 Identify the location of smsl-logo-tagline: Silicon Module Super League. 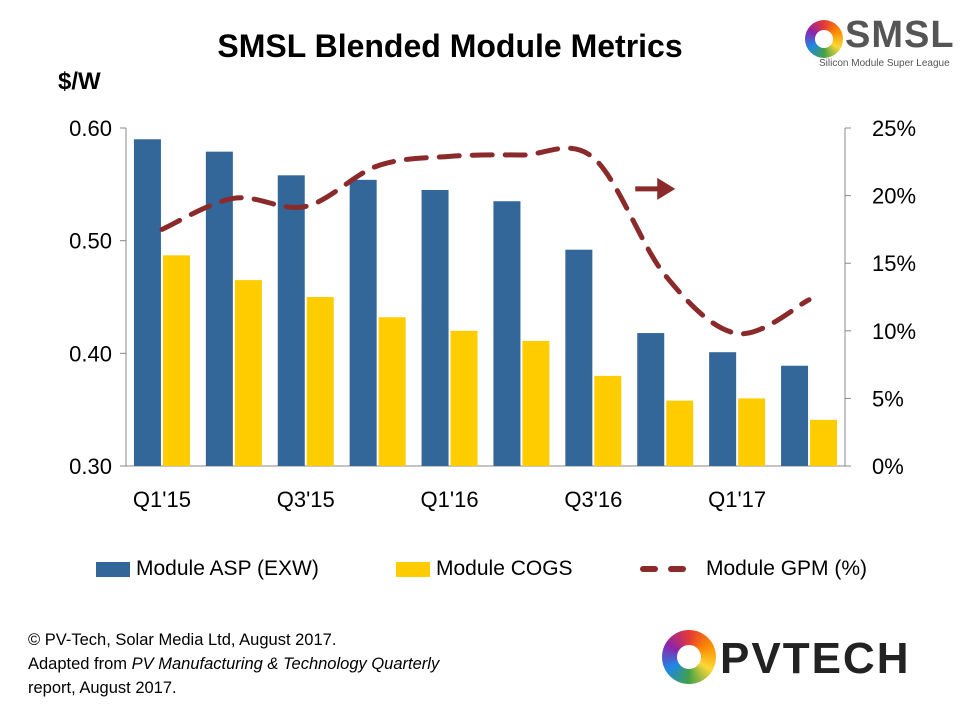
(884, 63).